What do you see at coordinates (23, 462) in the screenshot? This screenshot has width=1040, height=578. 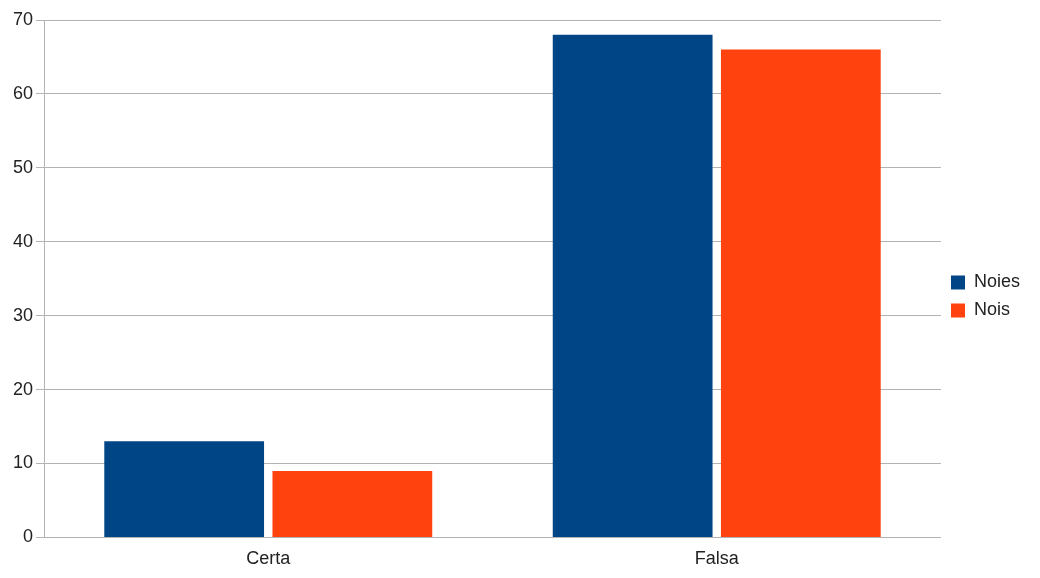 I see `y-tick-label: 10` at bounding box center [23, 462].